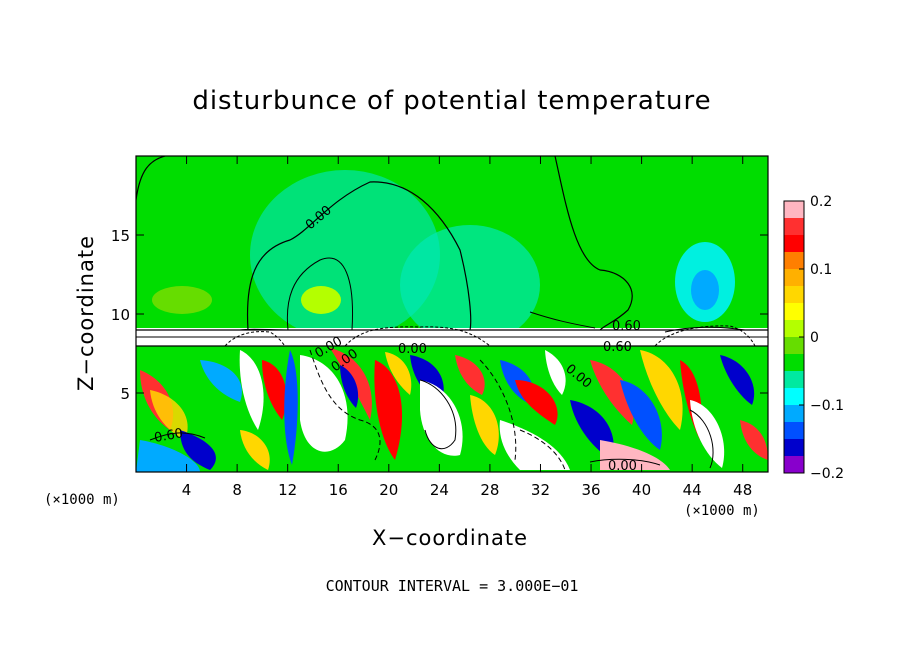  Describe the element at coordinates (827, 406) in the screenshot. I see `colorbar-tick-label: −0.1` at that location.